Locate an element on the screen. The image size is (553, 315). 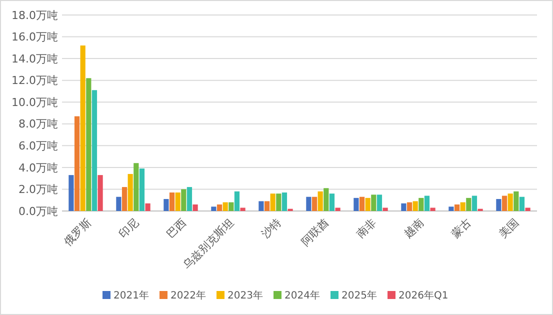
x-tick-label: 美国 is located at coordinates (509, 228).